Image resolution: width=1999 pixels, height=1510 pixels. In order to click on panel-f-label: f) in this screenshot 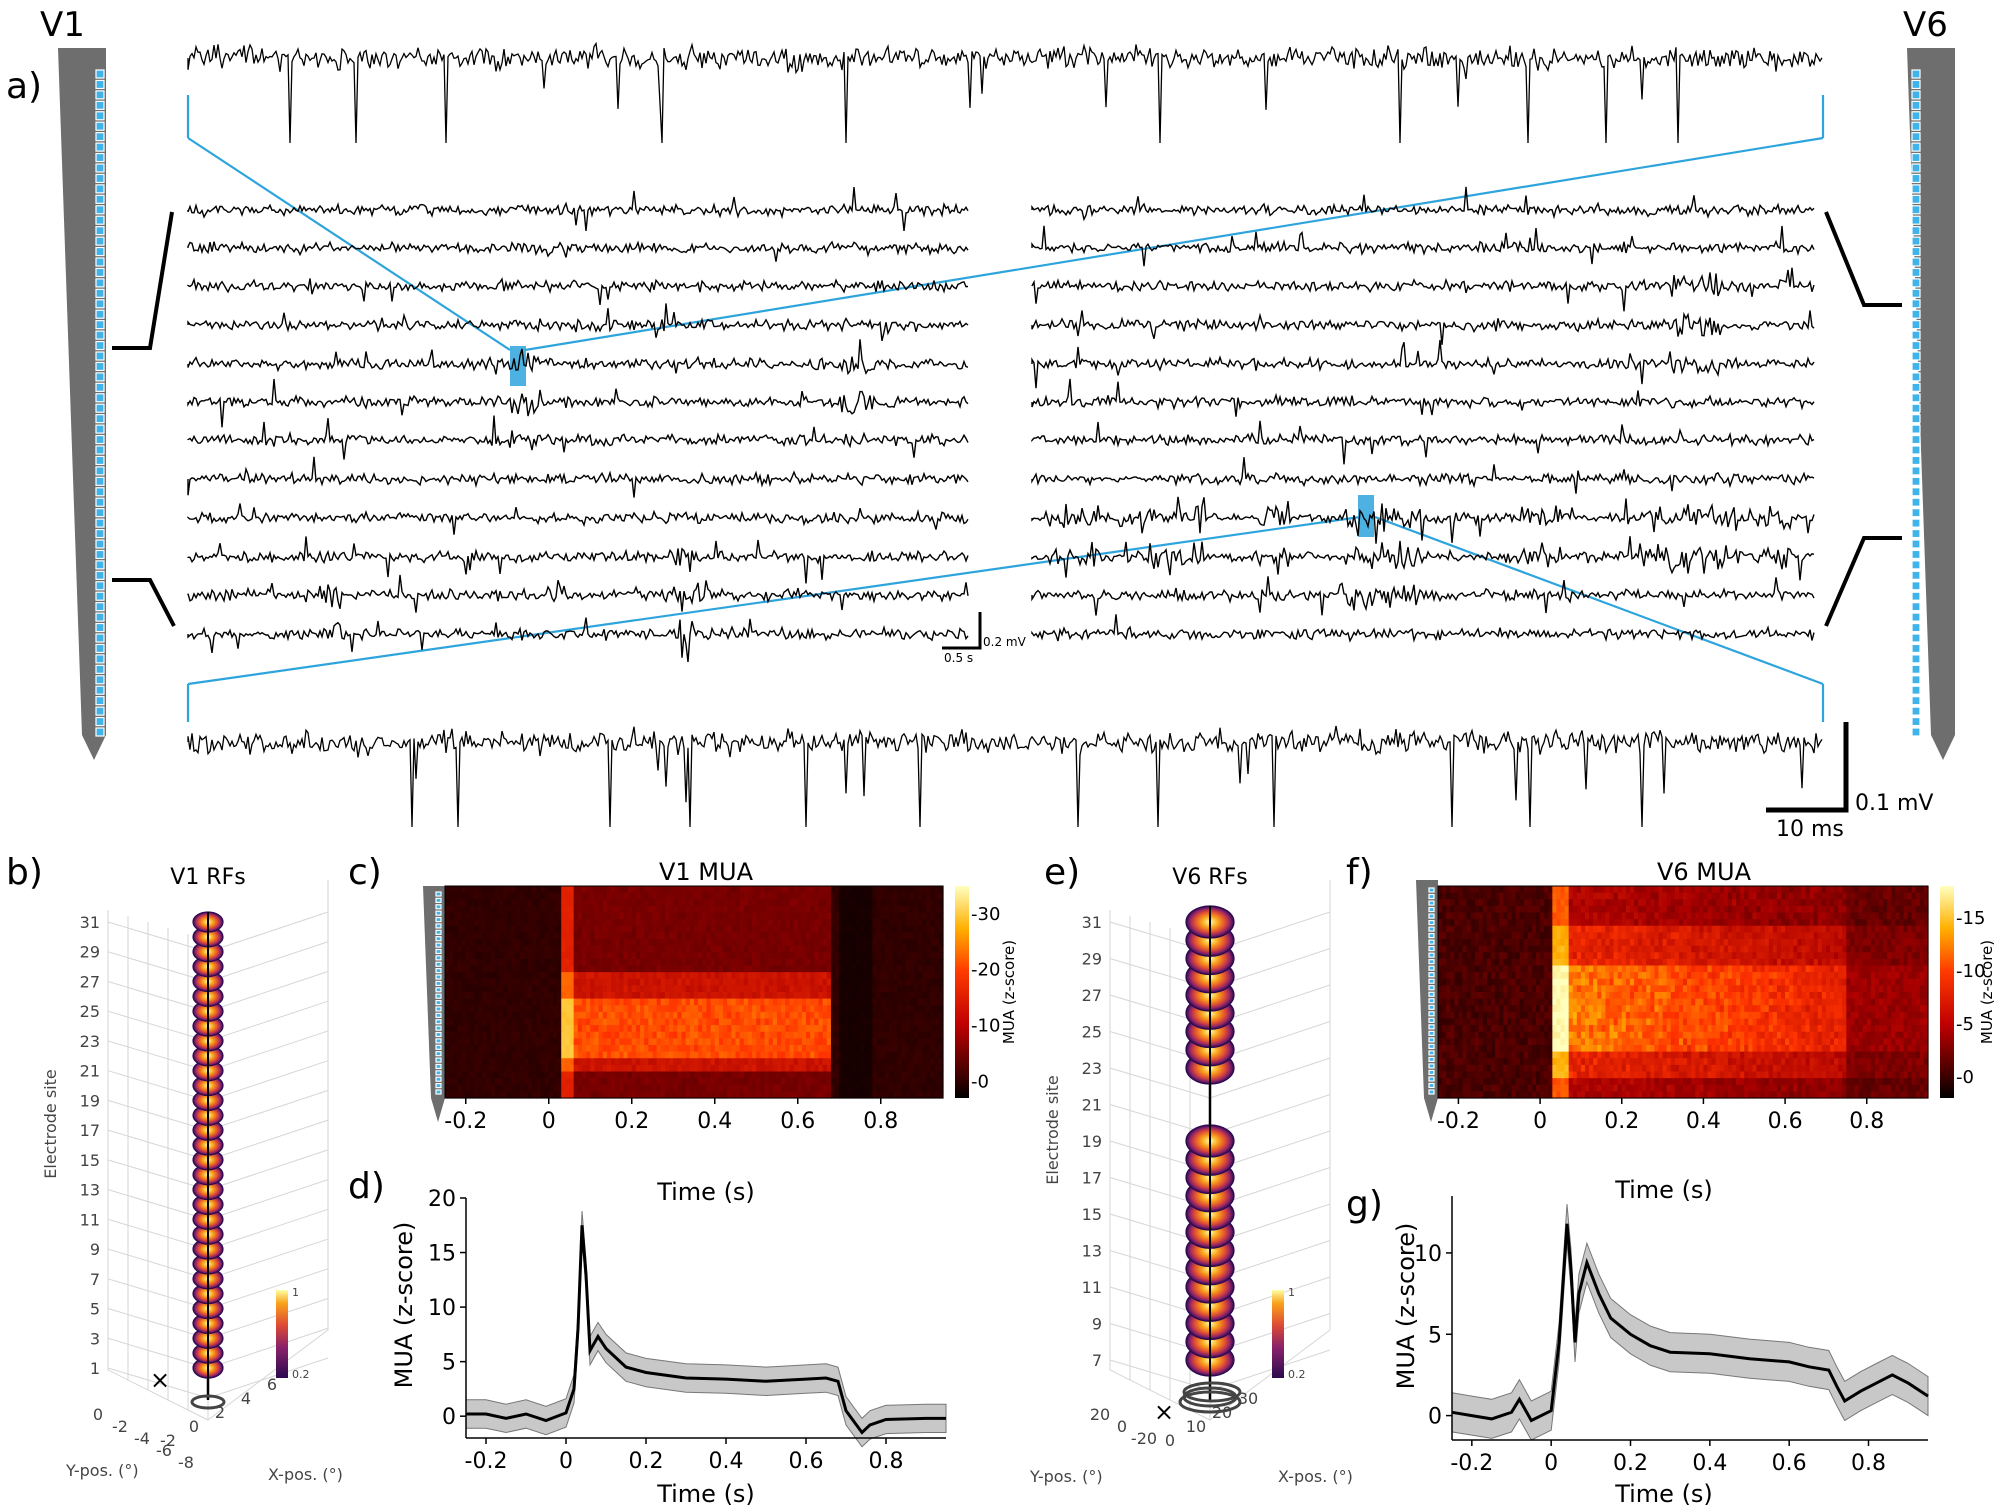, I will do `click(1359, 872)`.